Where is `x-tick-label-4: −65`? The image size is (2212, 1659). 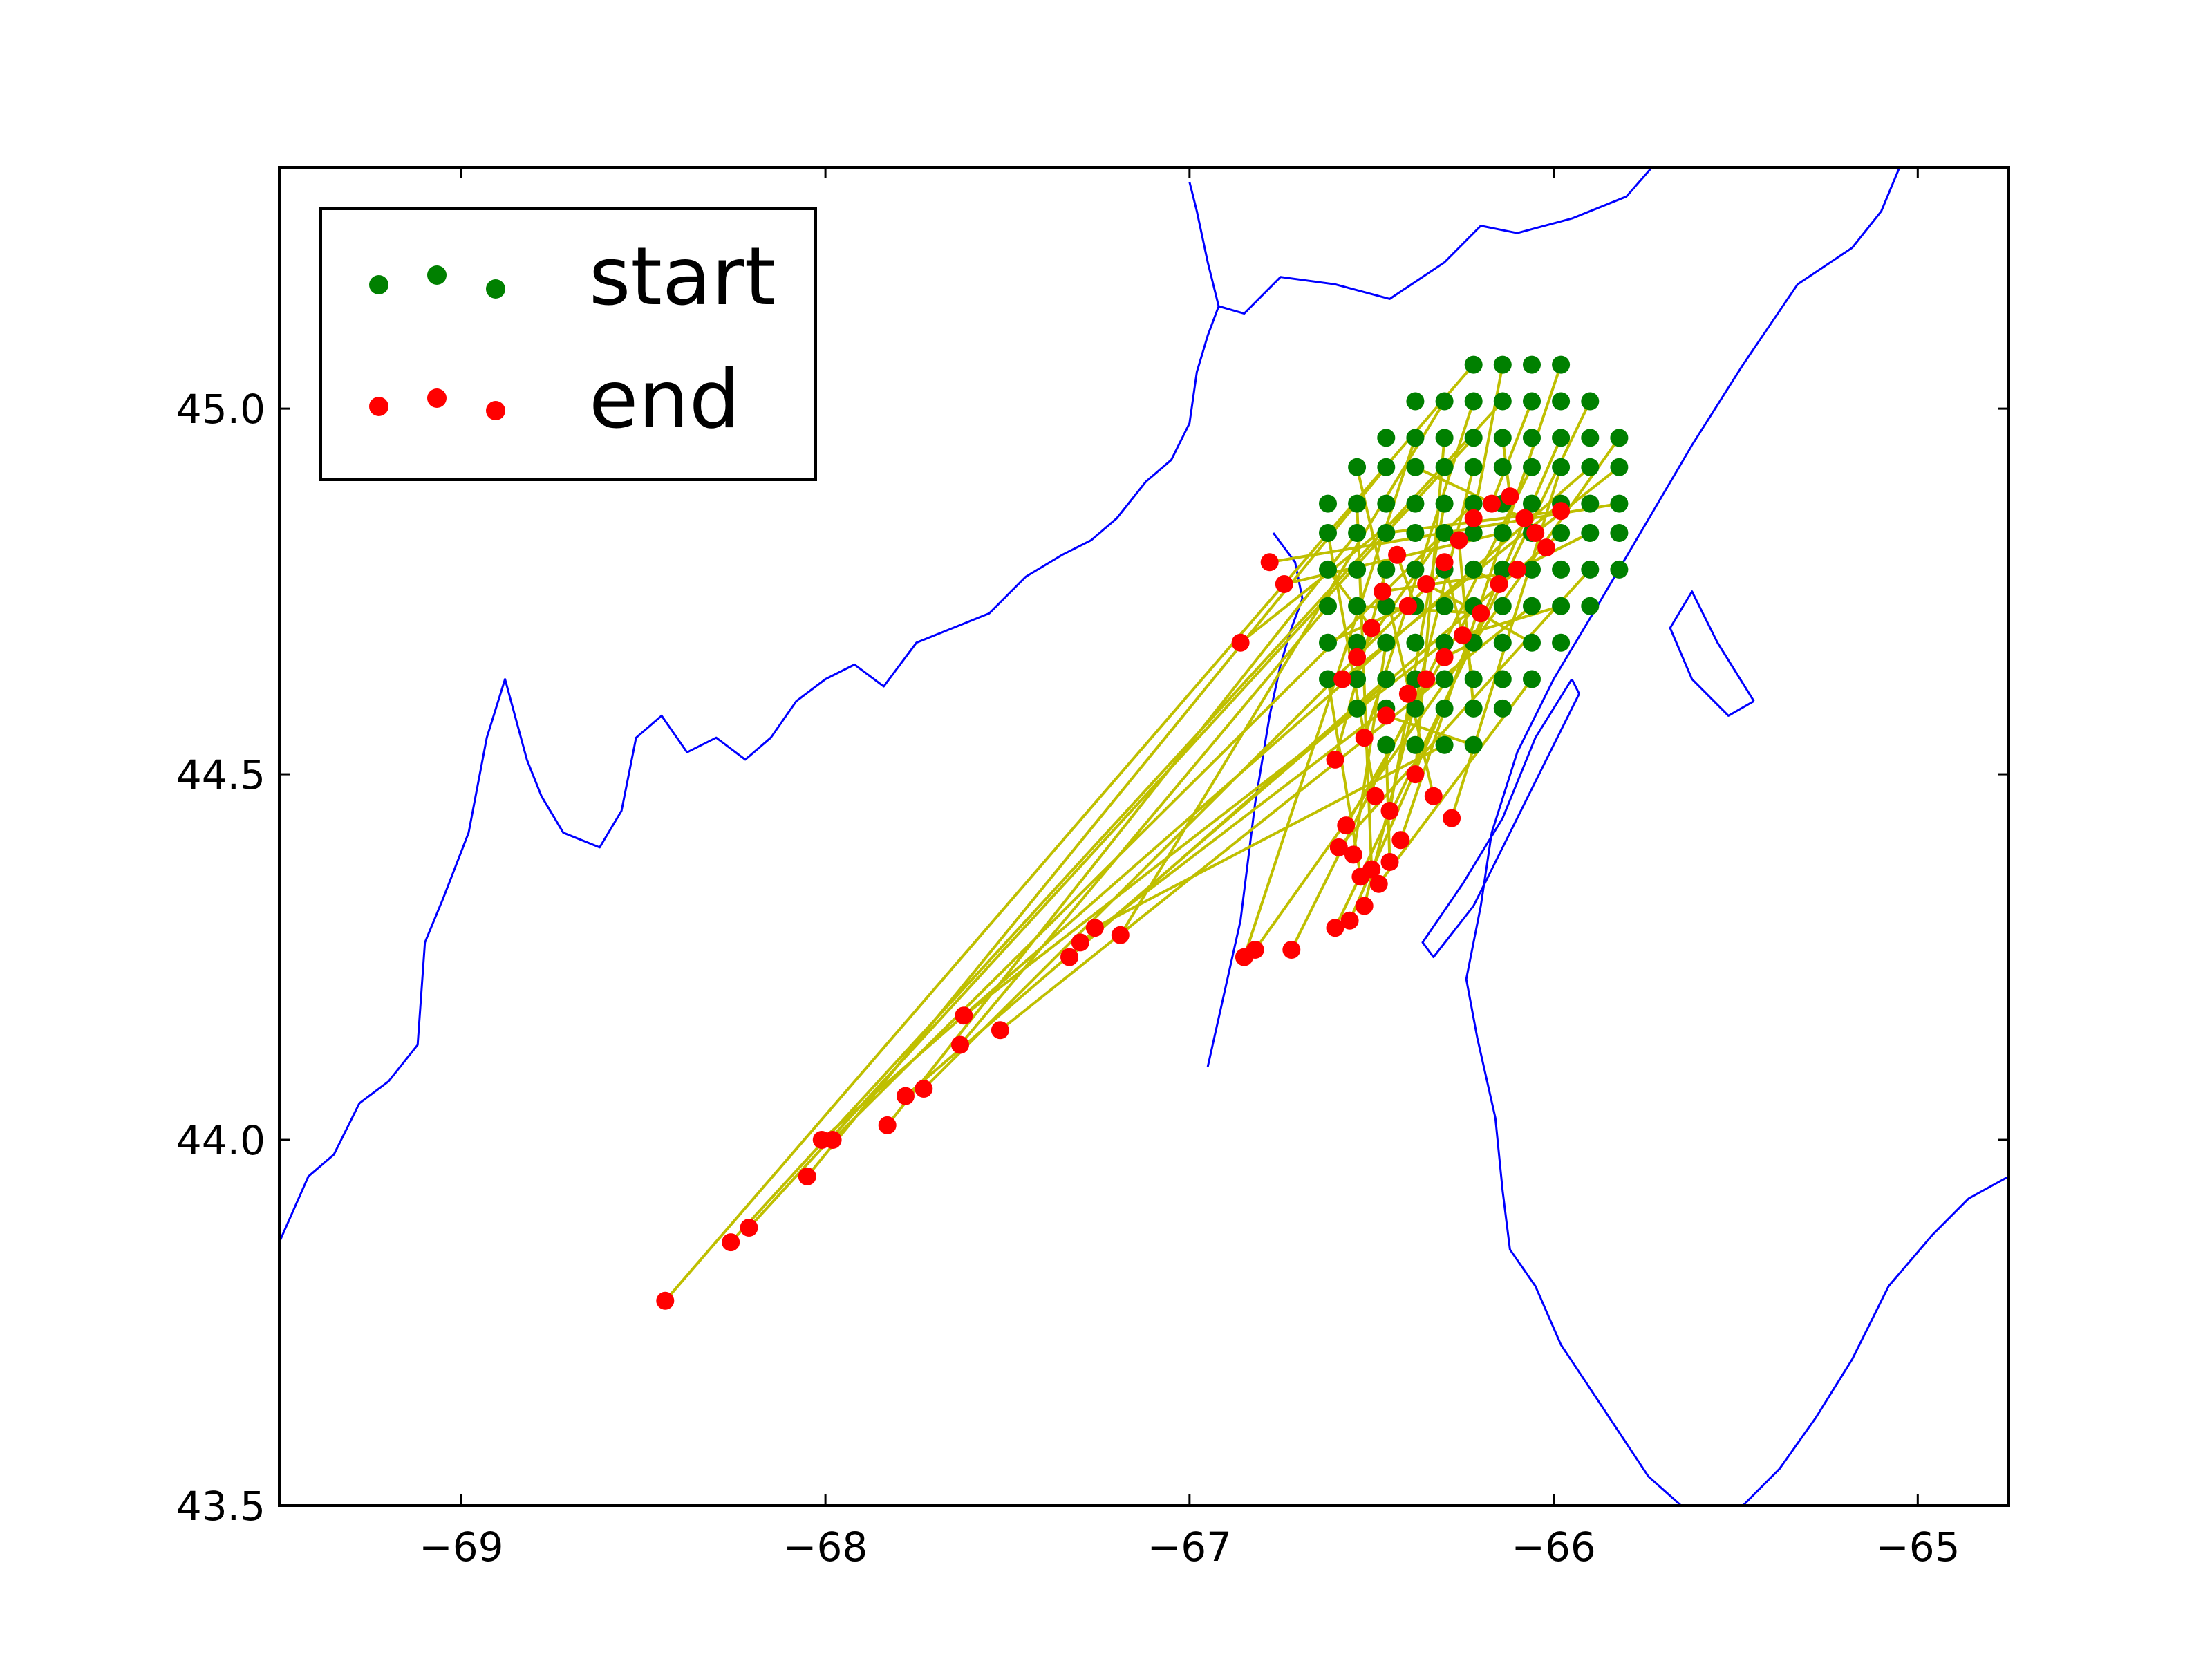
x-tick-label-4: −65 is located at coordinates (1918, 1548).